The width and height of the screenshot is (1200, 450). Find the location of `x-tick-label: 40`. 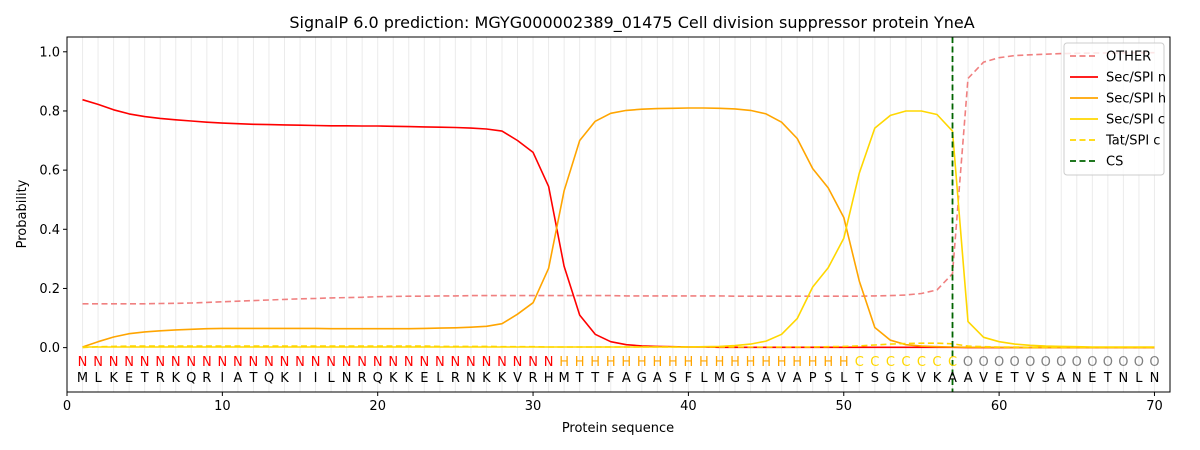

x-tick-label: 40 is located at coordinates (688, 406).